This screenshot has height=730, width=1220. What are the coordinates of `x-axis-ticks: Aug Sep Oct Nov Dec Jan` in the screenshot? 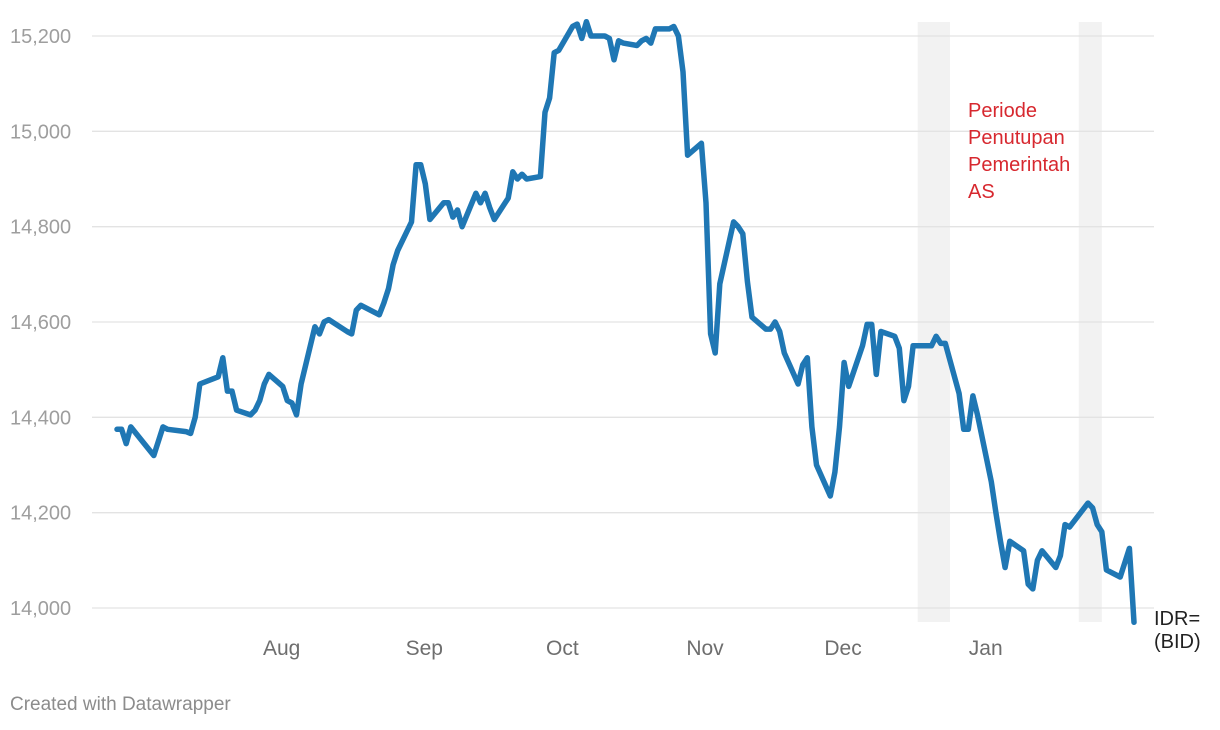 It's located at (633, 648).